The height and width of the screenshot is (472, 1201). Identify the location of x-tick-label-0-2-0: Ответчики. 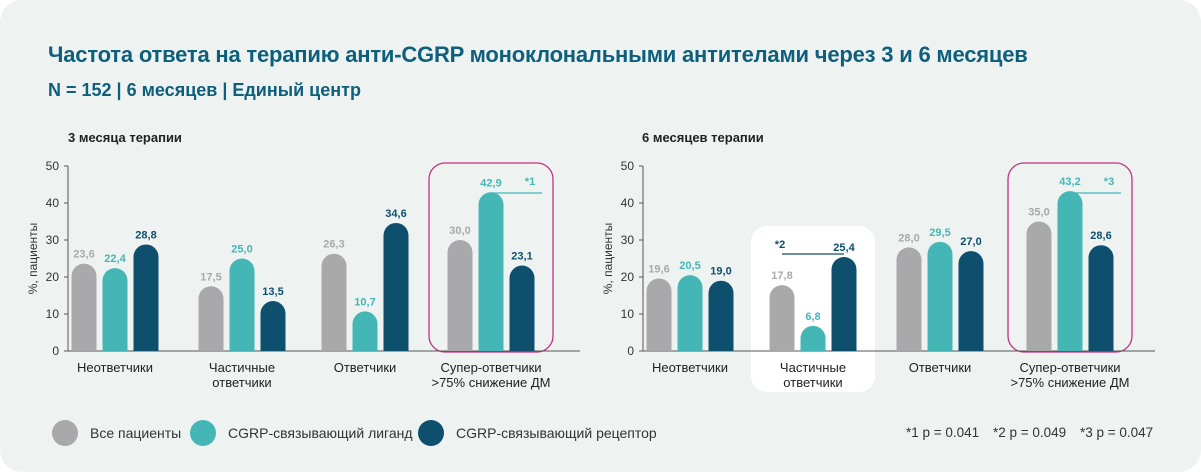
(365, 367).